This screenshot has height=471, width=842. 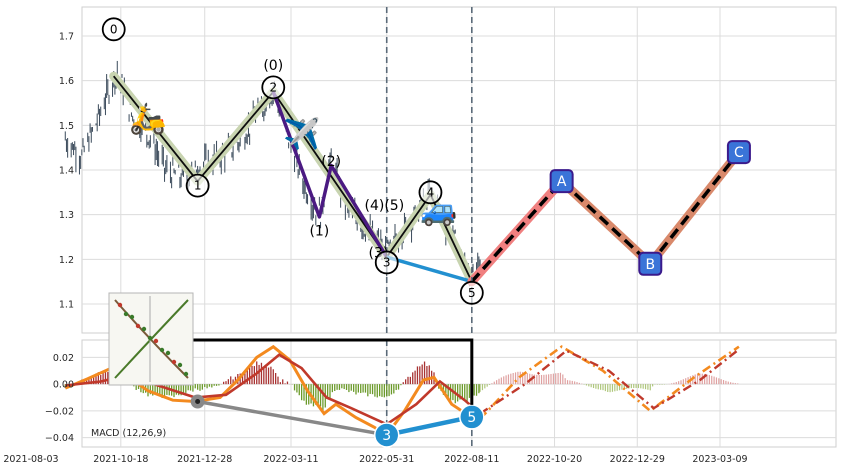 I want to click on wave-label-text: 0, so click(x=114, y=29).